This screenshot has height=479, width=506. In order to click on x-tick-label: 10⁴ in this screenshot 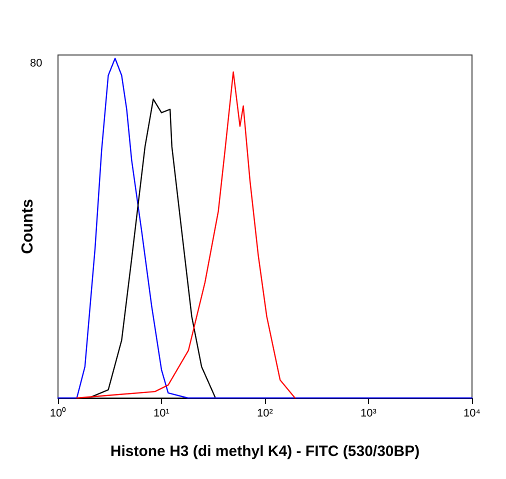, I will do `click(472, 414)`.